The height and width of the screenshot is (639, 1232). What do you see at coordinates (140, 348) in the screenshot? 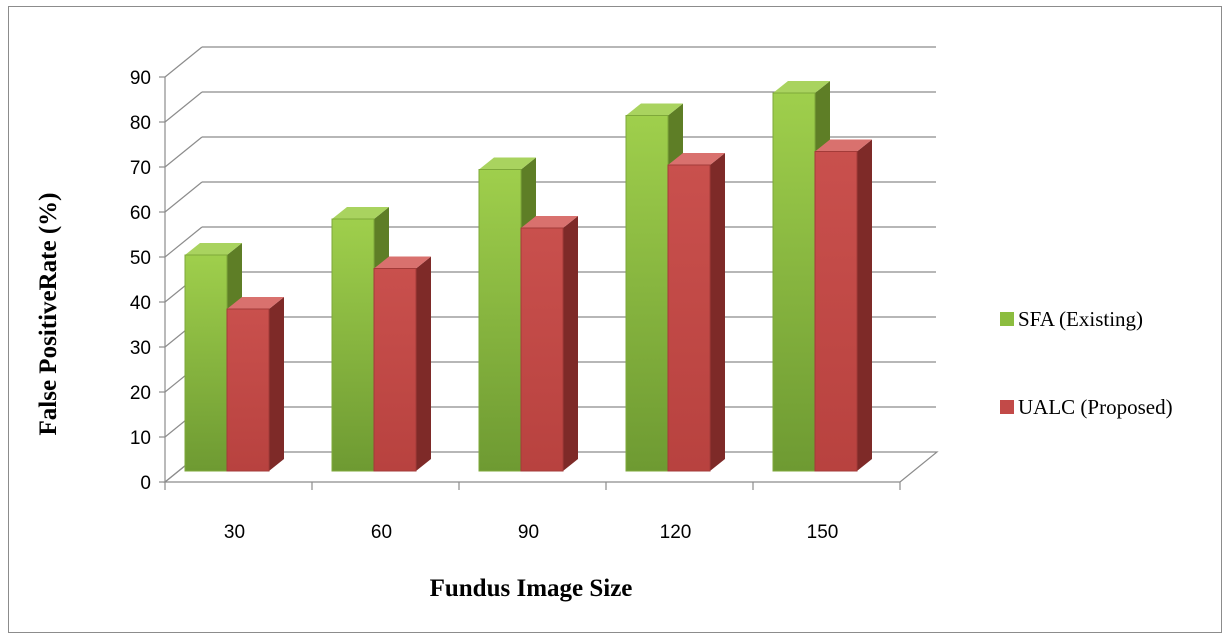
I see `y-tick-label: 30` at bounding box center [140, 348].